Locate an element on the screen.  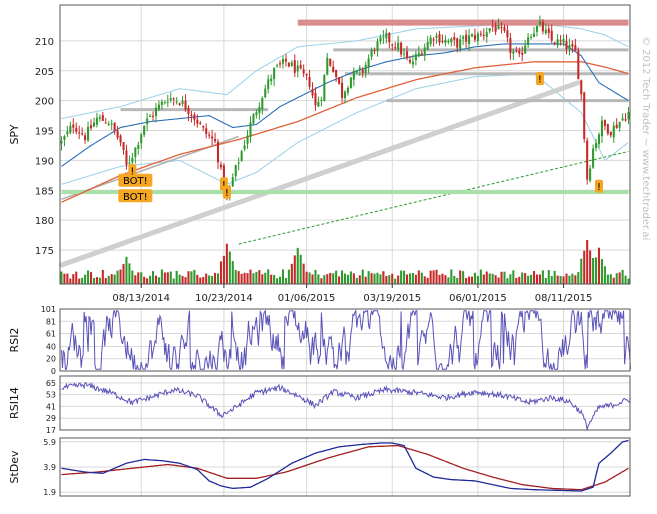
rsi14-tick-label: 41 is located at coordinates (51, 406).